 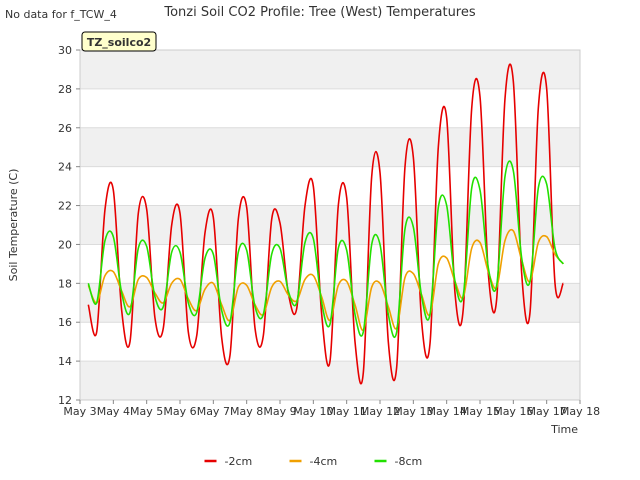 What do you see at coordinates (547, 411) in the screenshot?
I see `x-tick-label: May 17` at bounding box center [547, 411].